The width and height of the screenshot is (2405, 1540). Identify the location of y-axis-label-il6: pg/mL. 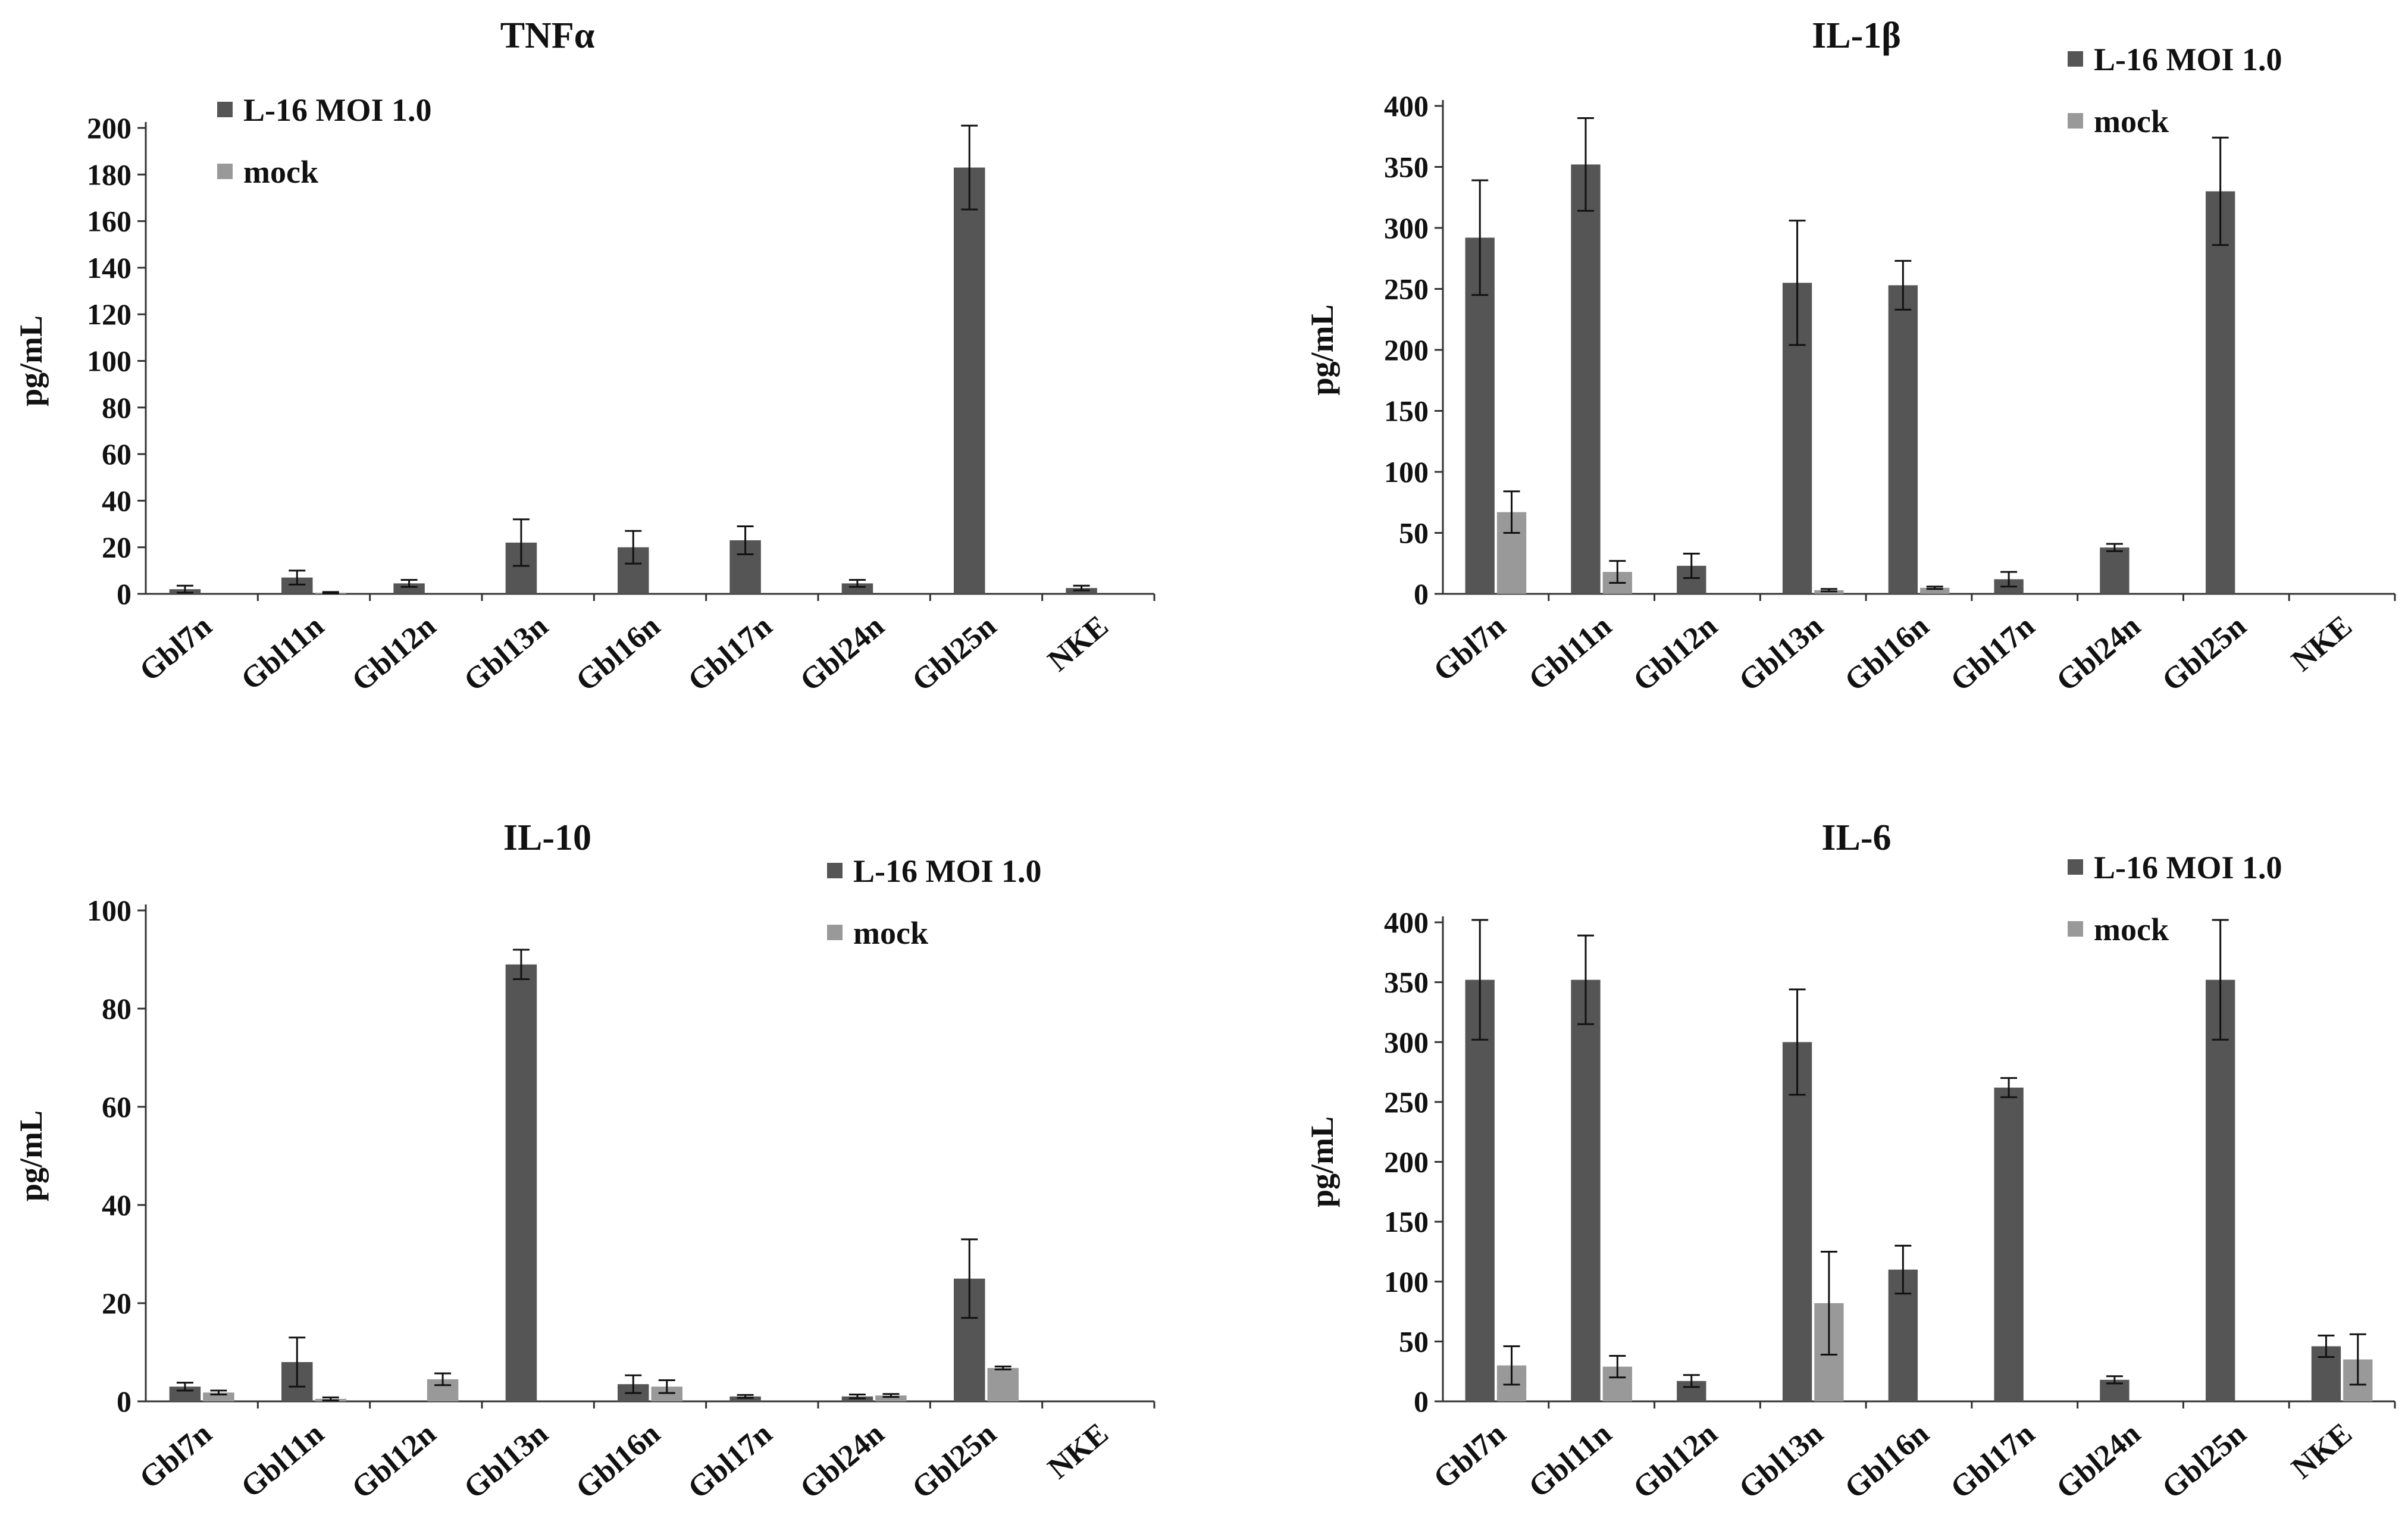
(1322, 1162).